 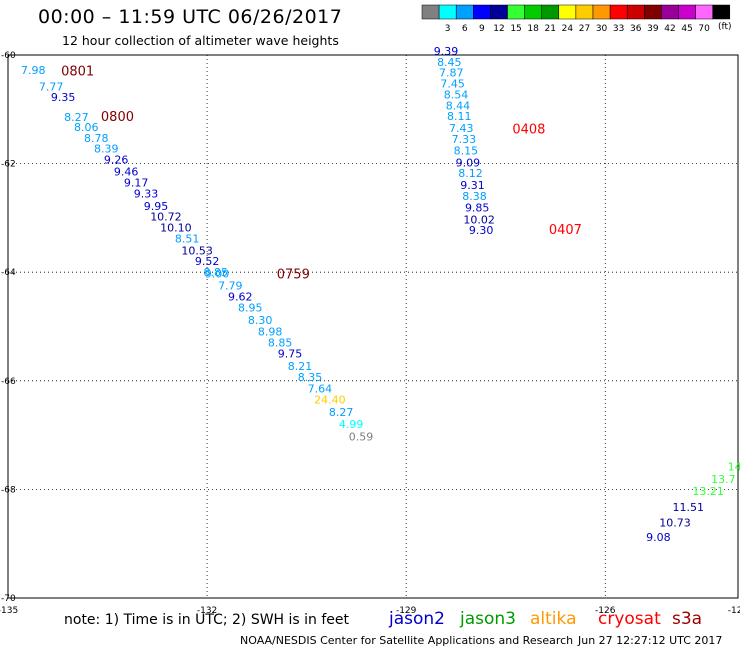 I want to click on wave-height-label: 24.40, so click(x=330, y=400).